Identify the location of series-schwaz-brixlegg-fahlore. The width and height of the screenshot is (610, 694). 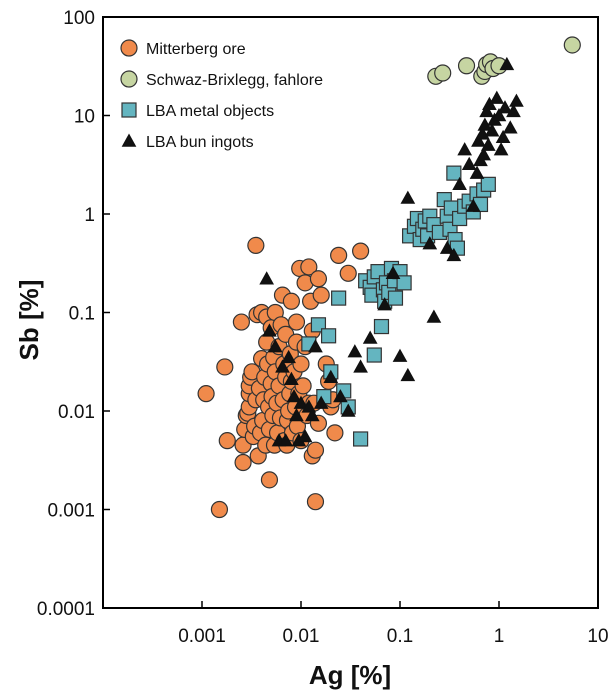
(504, 60).